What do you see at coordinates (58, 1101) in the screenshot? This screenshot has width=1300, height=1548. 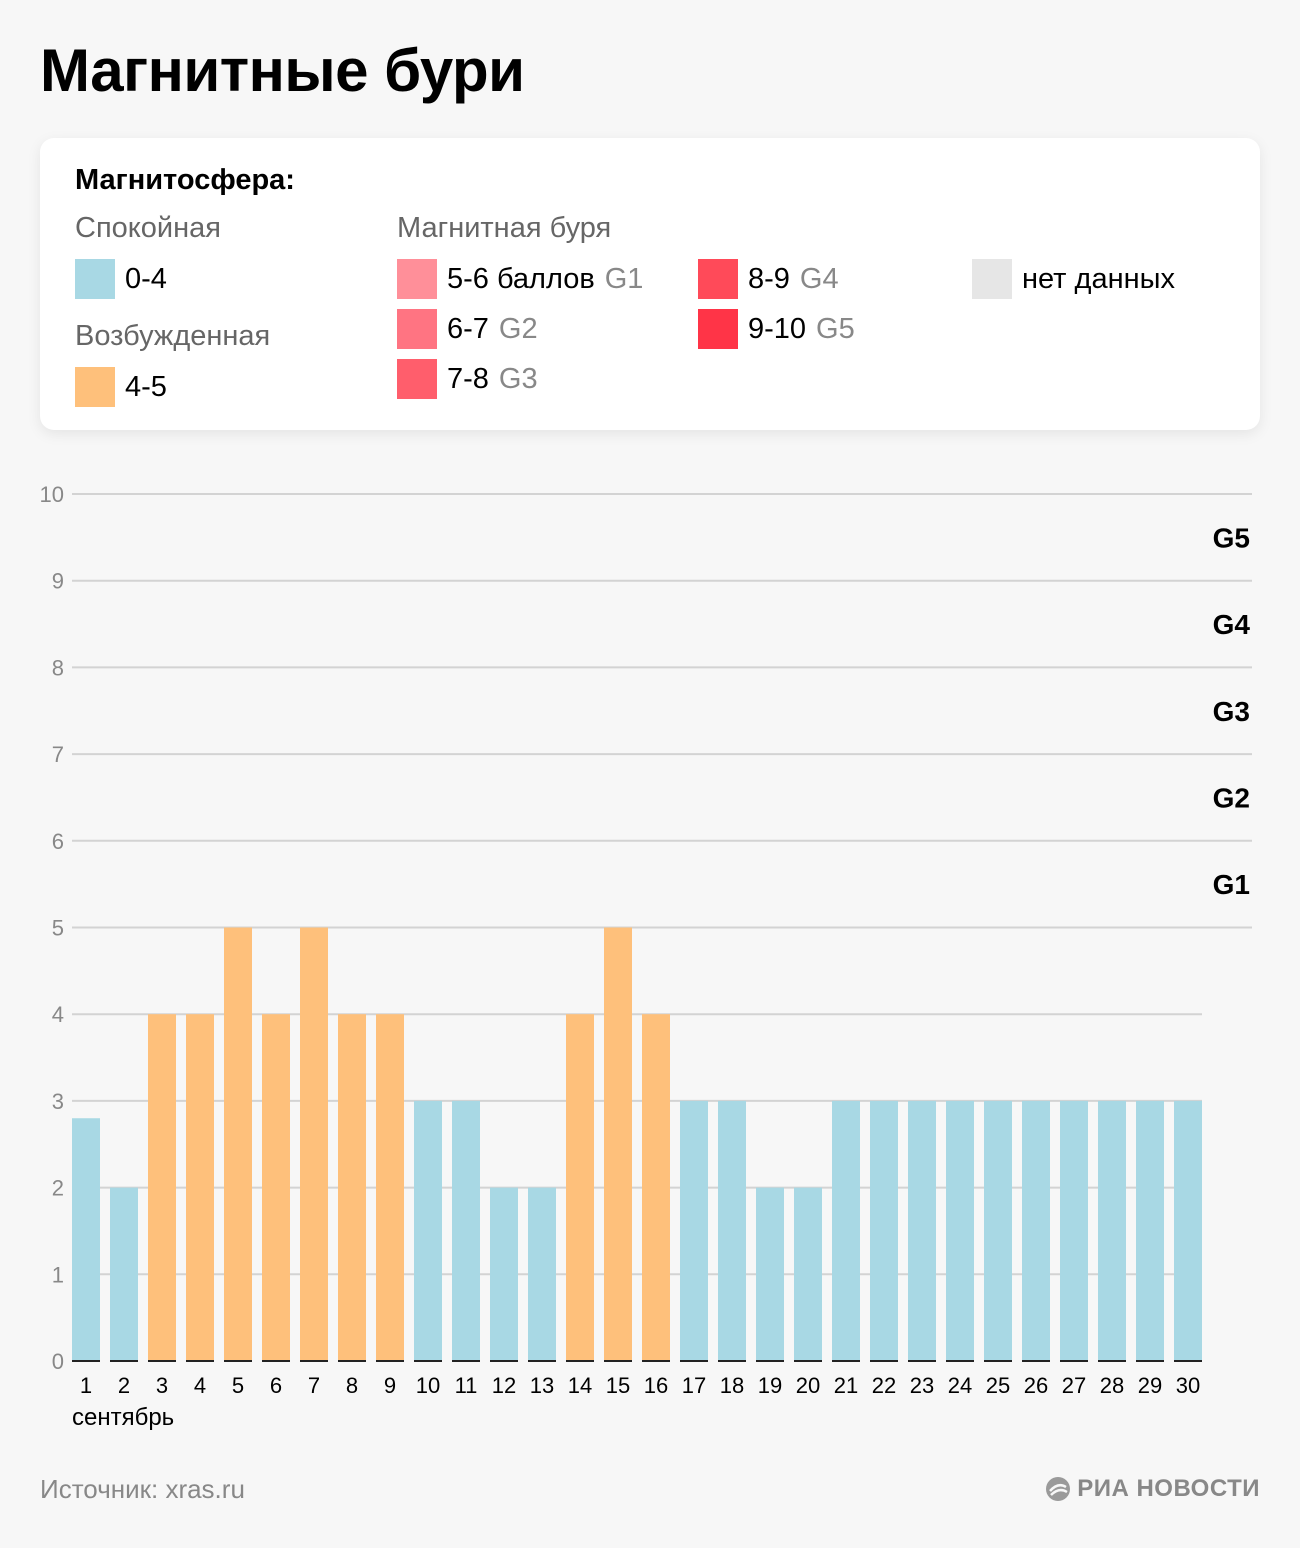 I see `y-tick-label: 3` at bounding box center [58, 1101].